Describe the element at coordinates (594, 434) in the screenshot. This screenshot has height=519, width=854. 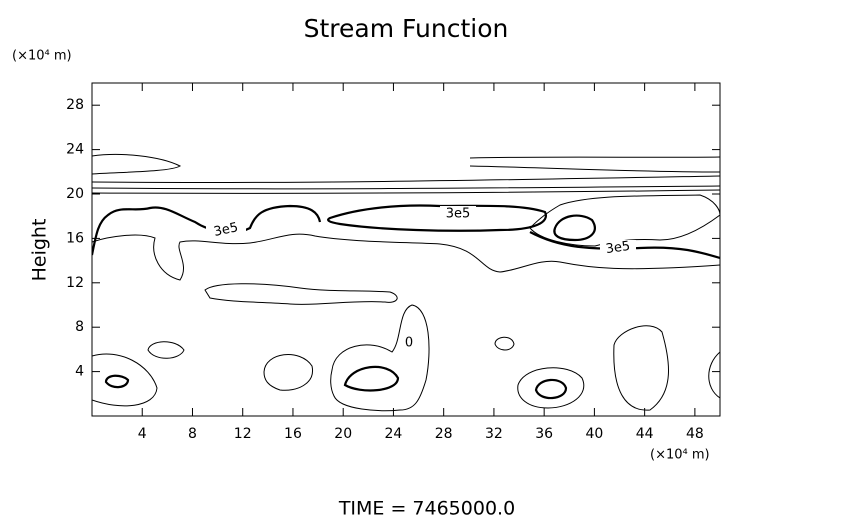
I see `x-tick-label: 40` at that location.